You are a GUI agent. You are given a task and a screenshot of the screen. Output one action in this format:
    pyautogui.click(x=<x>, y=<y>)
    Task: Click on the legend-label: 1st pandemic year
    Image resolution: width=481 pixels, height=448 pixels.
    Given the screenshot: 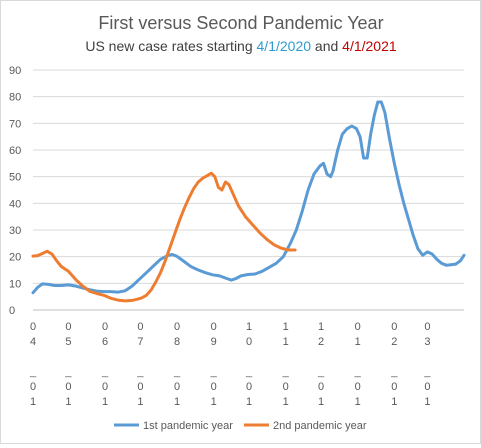 What is the action you would take?
    pyautogui.click(x=188, y=426)
    